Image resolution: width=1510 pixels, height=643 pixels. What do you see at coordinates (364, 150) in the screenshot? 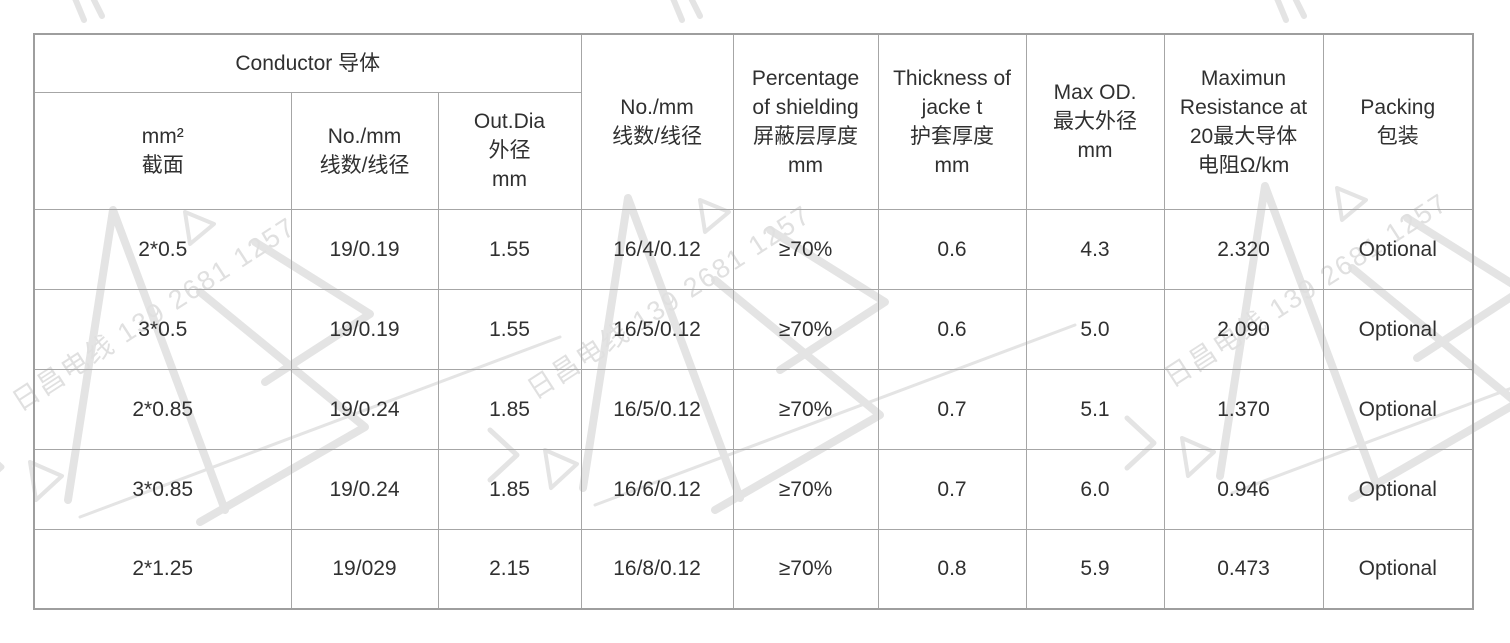
I see `header-strands: No./mm 线数/线径` at bounding box center [364, 150].